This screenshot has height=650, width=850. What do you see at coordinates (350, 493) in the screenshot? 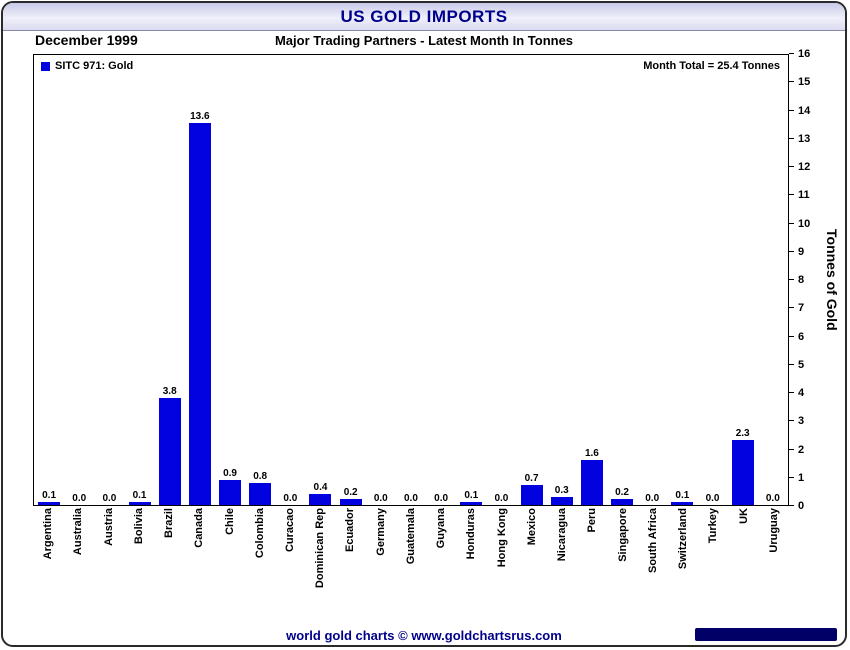
I see `bar-value-label: 0.2` at bounding box center [350, 493].